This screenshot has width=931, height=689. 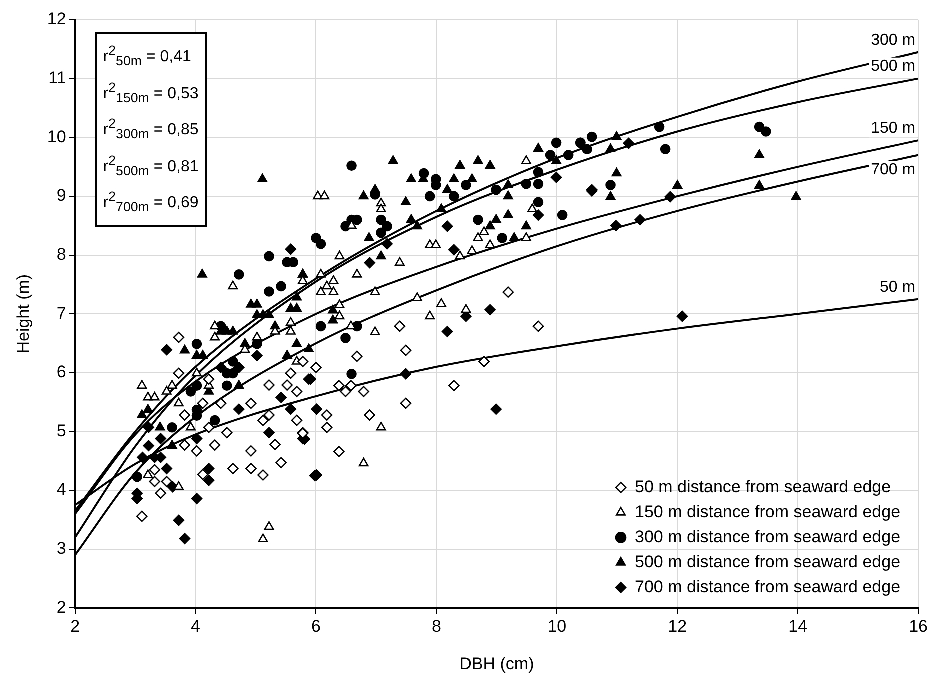 I want to click on y-tick-label: 9, so click(x=61, y=196).